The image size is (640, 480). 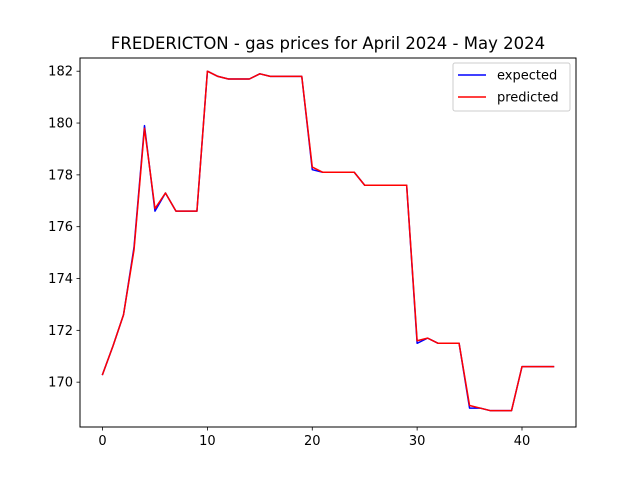 I want to click on y-tick-label: 182, so click(x=60, y=72).